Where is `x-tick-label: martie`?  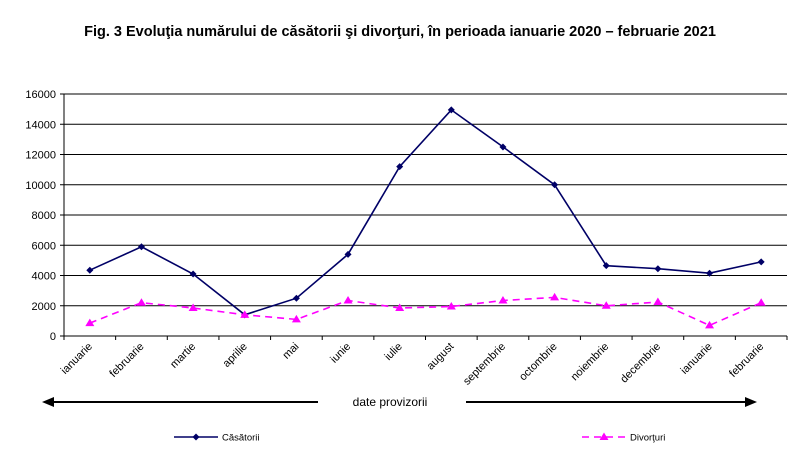
x-tick-label: martie is located at coordinates (183, 356).